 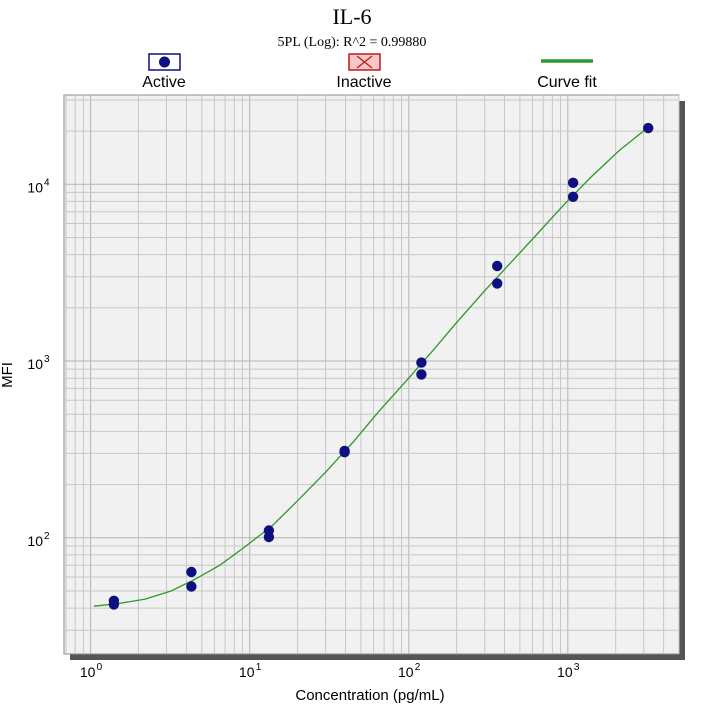 I want to click on y-tick-label: 10 4, so click(x=38, y=186).